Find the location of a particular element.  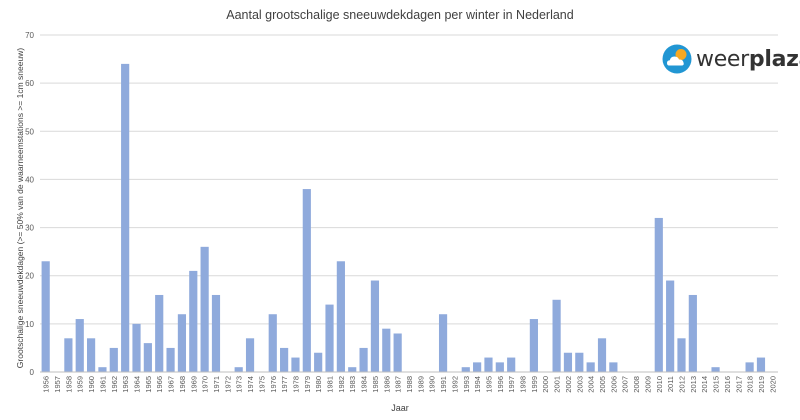

x-tick-label: 1963 is located at coordinates (125, 384).